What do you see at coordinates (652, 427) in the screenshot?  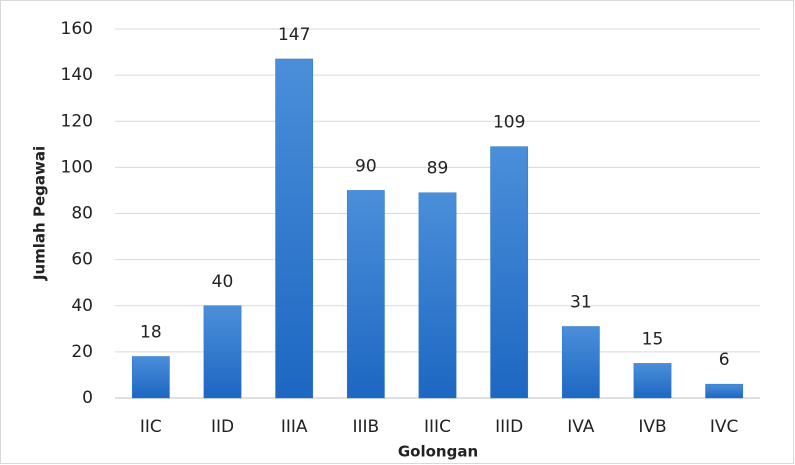 I see `x-tick-label: IVB` at bounding box center [652, 427].